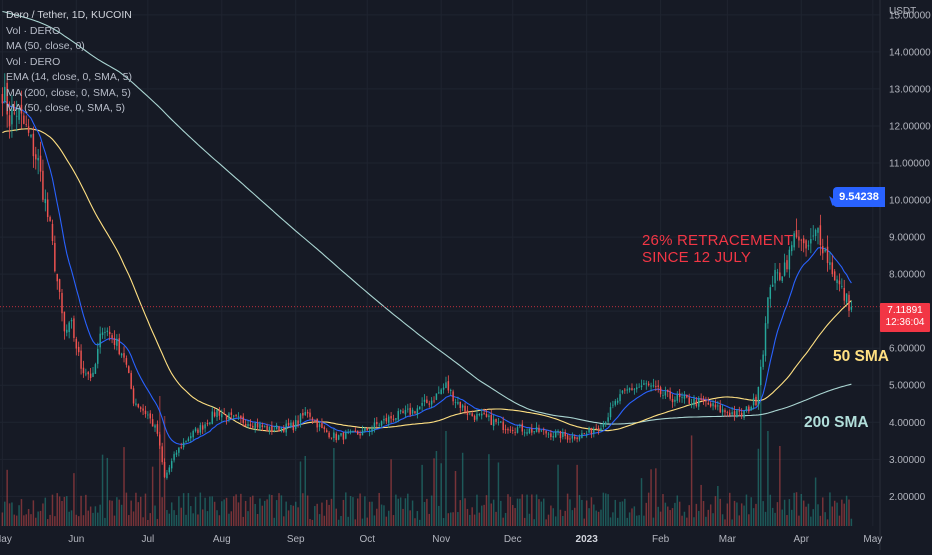 The width and height of the screenshot is (932, 555). Describe the element at coordinates (45, 46) in the screenshot. I see `legend-indicator-ma50: MA (50, close, 0)` at that location.